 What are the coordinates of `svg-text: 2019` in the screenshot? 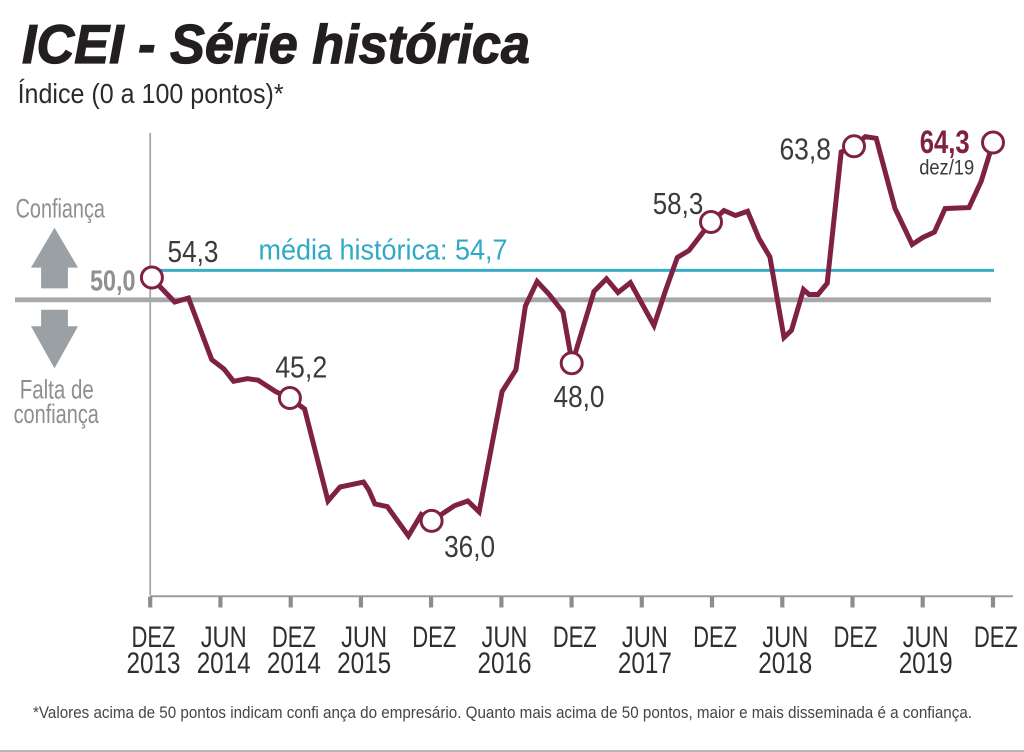 It's located at (926, 663).